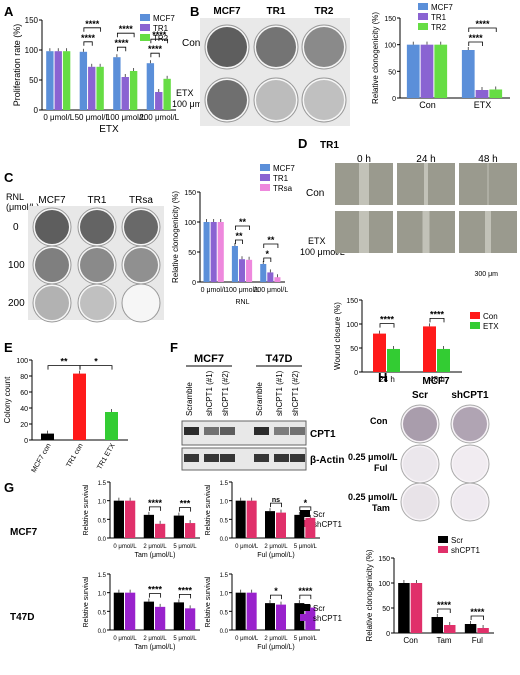  I want to click on b-row-con: Con, so click(191, 43).